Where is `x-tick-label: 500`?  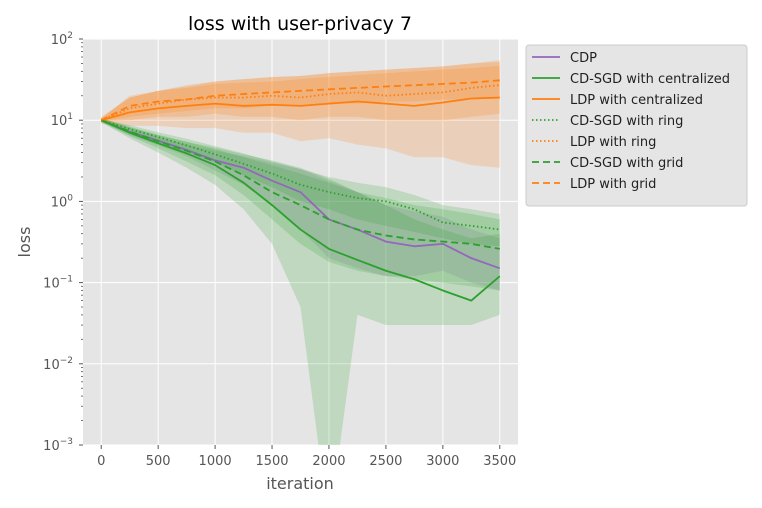
x-tick-label: 500 is located at coordinates (158, 461).